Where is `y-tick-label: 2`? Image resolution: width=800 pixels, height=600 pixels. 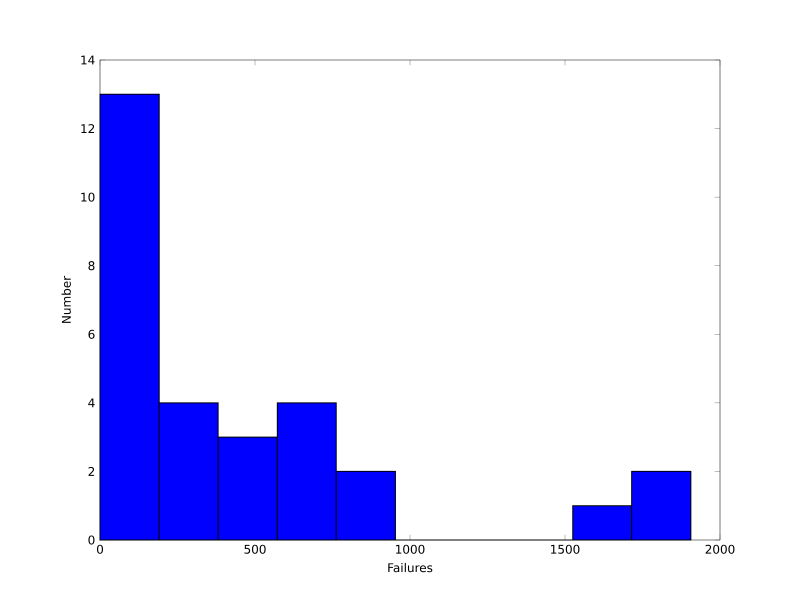 y-tick-label: 2 is located at coordinates (91, 471).